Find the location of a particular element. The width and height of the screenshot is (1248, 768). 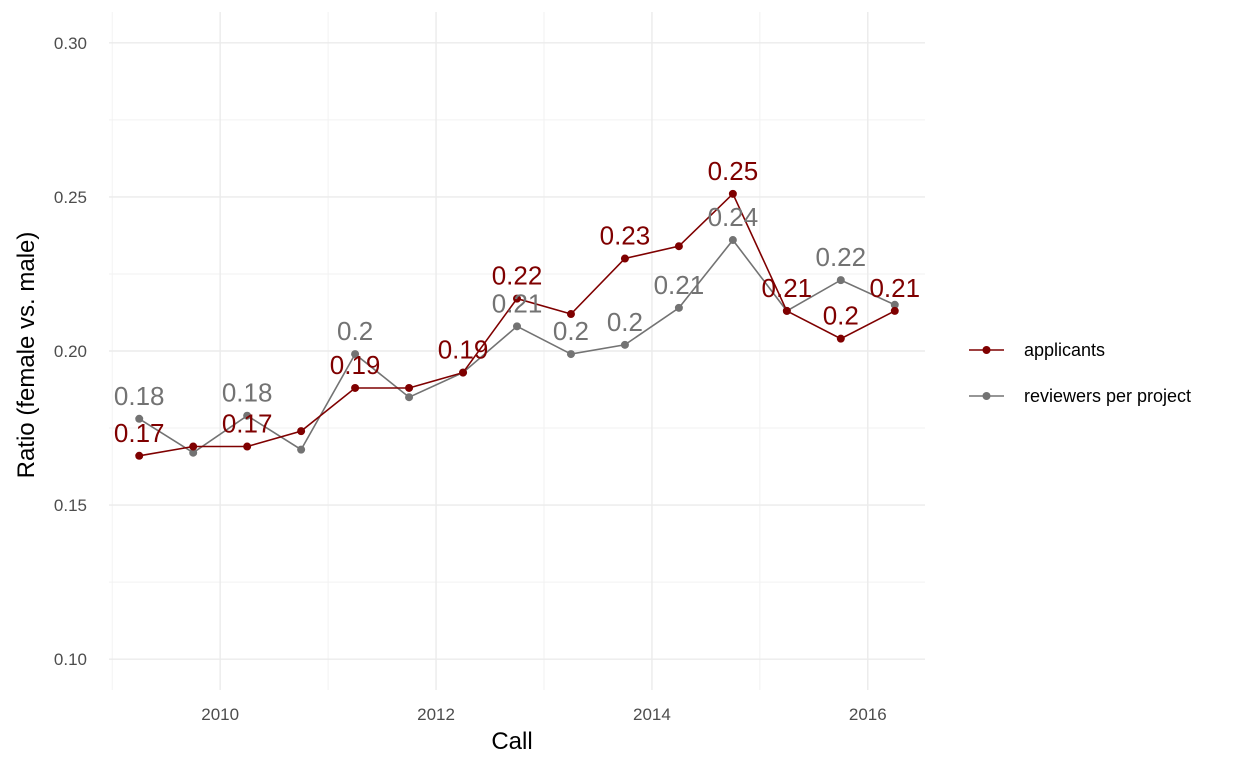

x-axis-title: Call is located at coordinates (511, 741).